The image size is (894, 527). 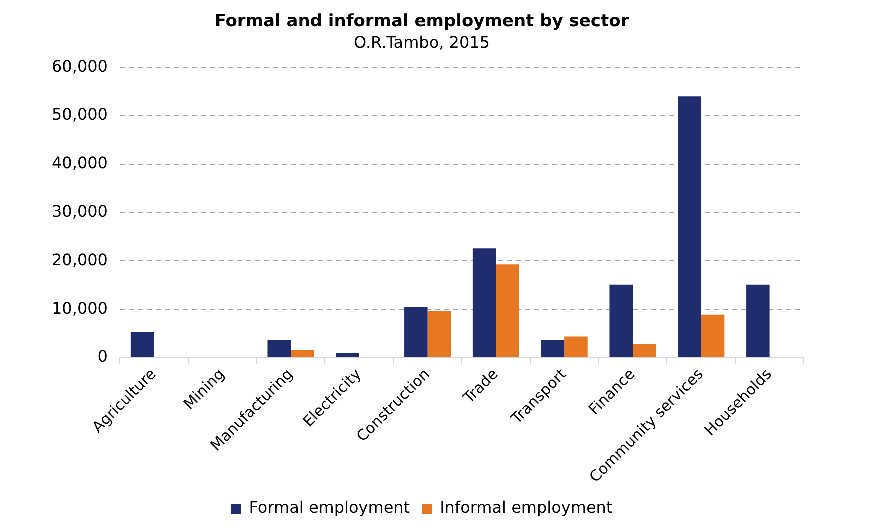 What do you see at coordinates (526, 508) in the screenshot?
I see `legend-label: Informal employment` at bounding box center [526, 508].